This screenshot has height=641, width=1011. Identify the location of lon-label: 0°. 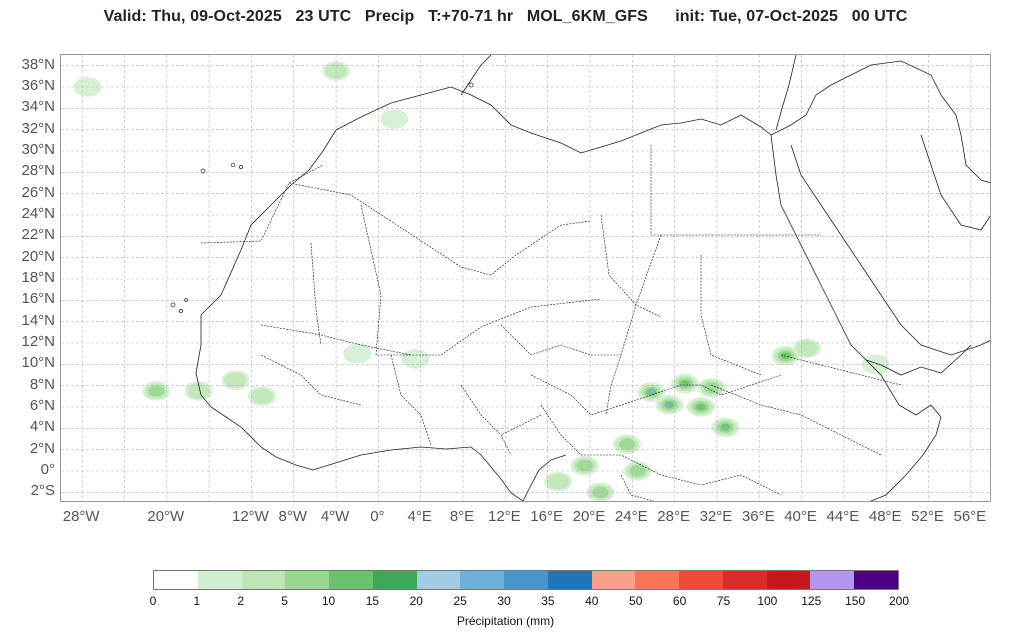
(377, 516).